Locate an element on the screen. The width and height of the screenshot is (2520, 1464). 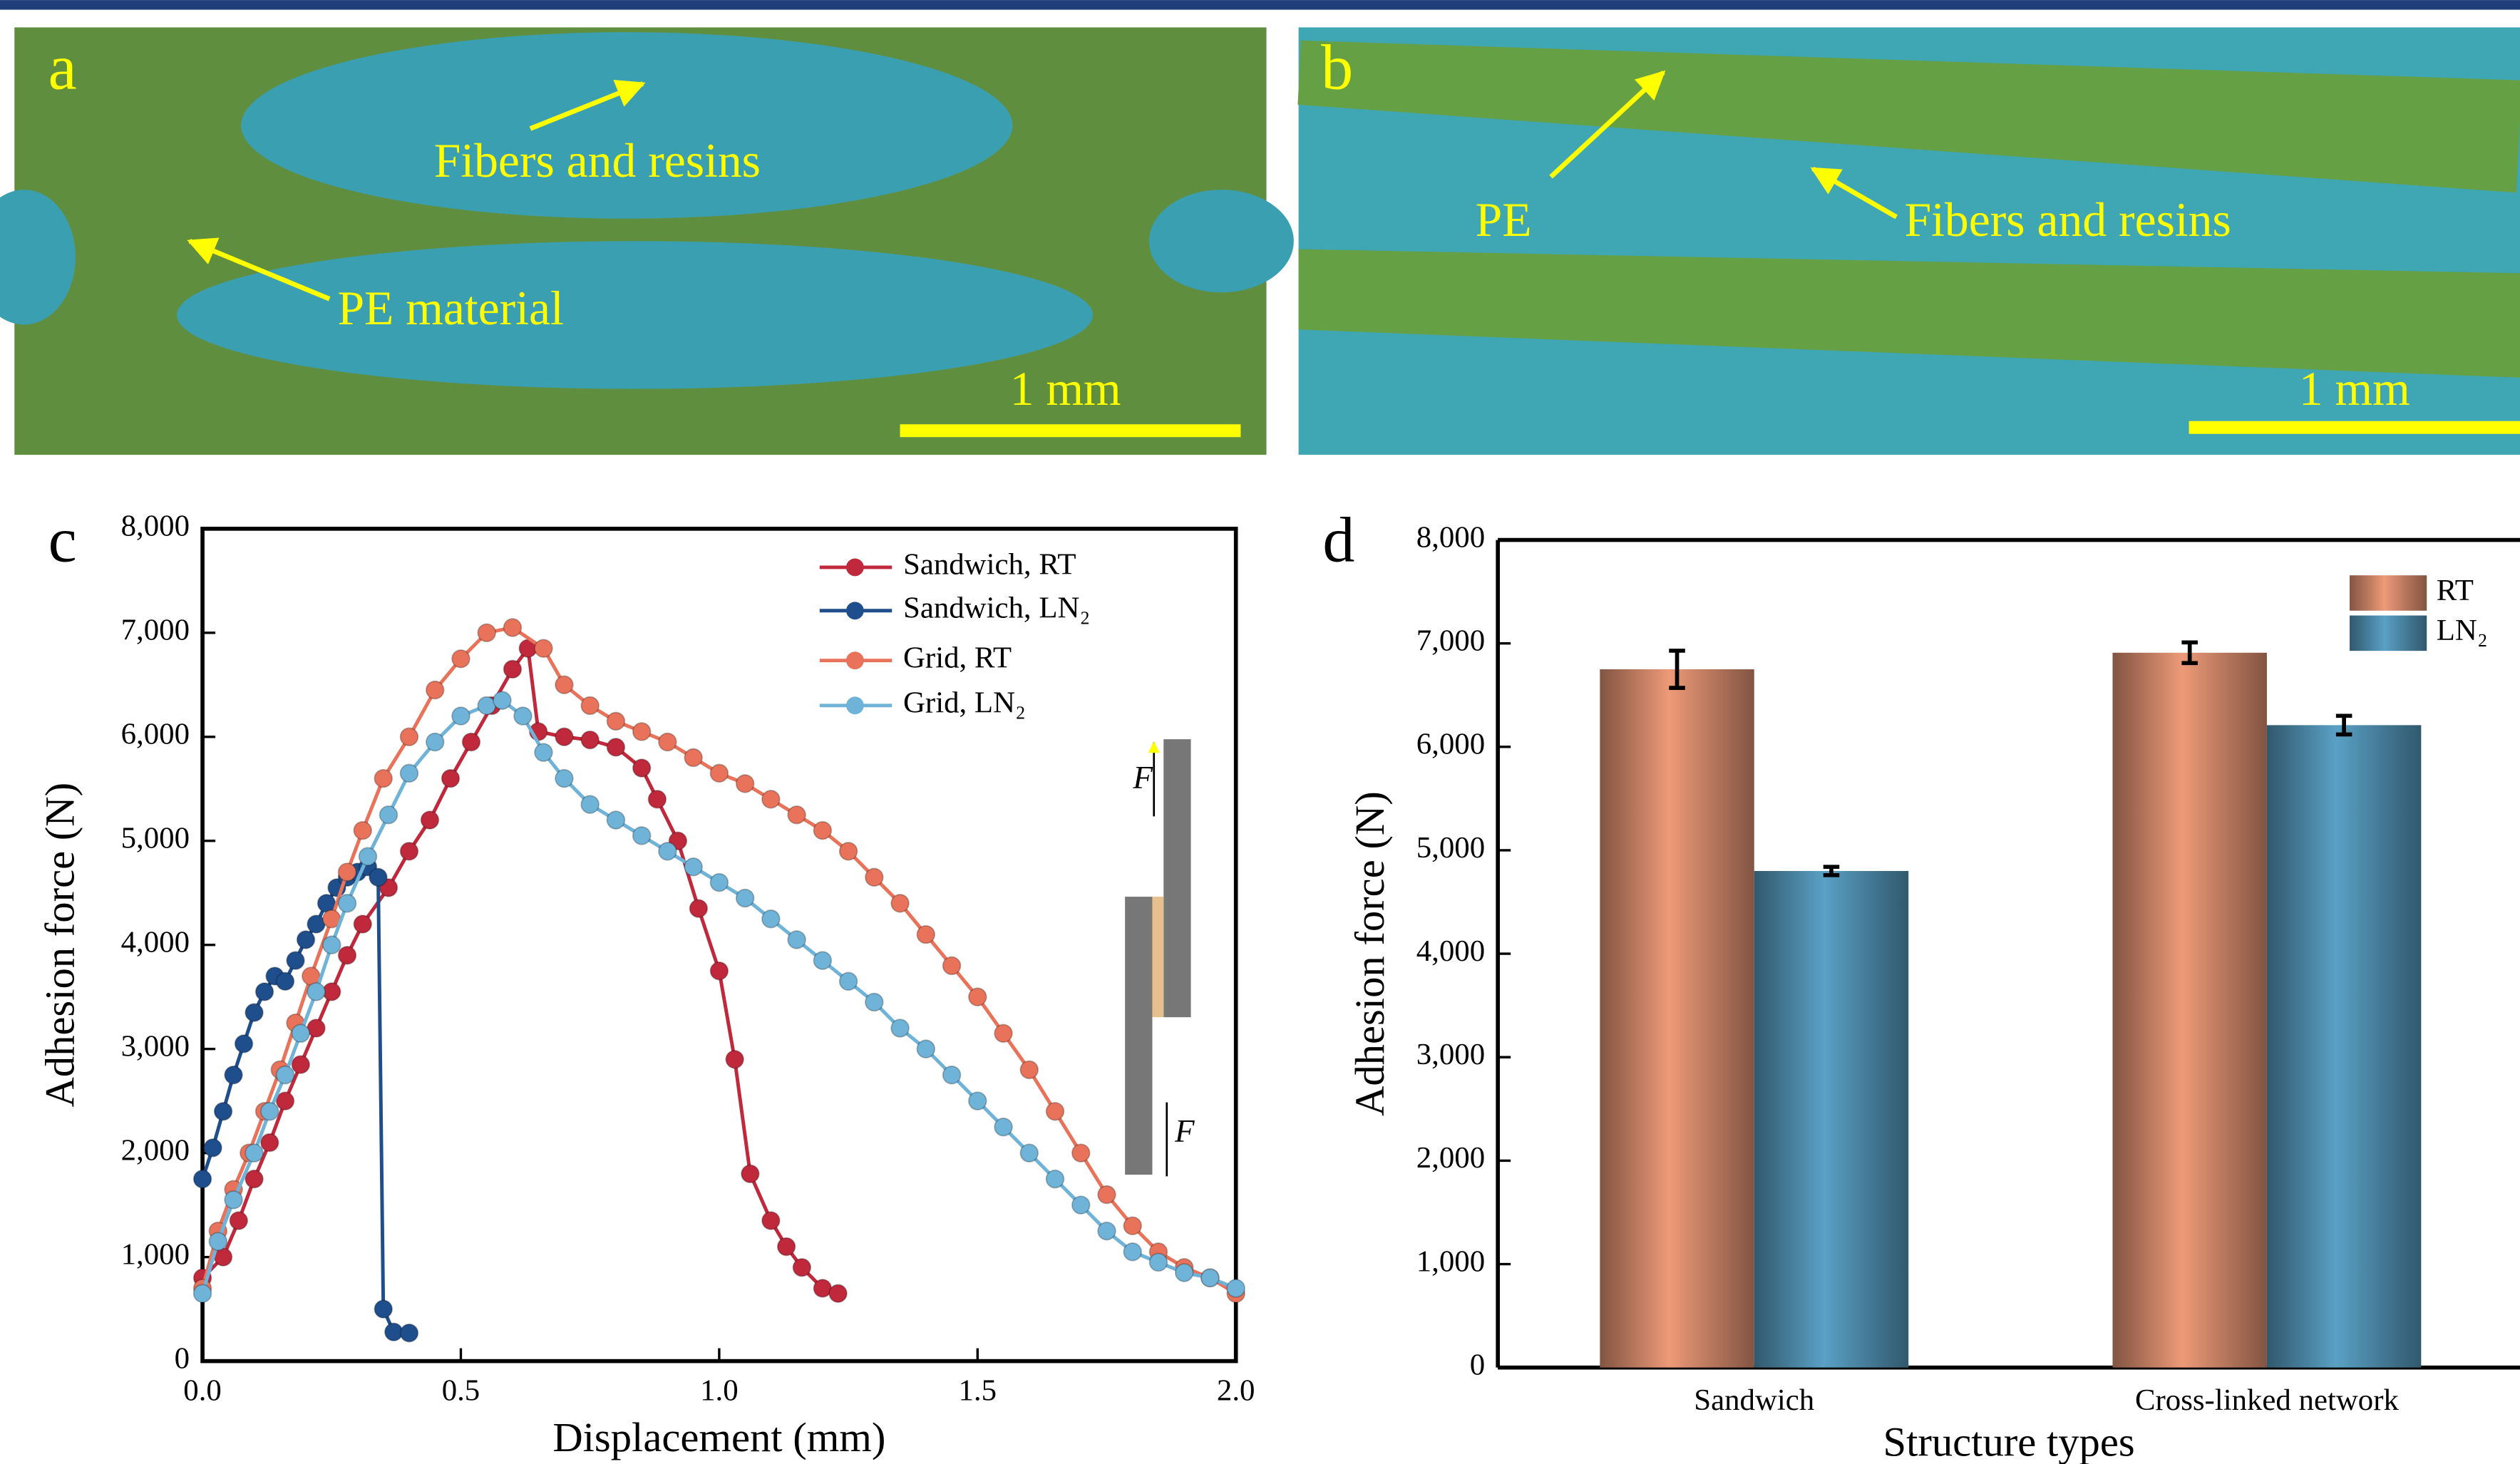
arrow is located at coordinates (1607, 124).